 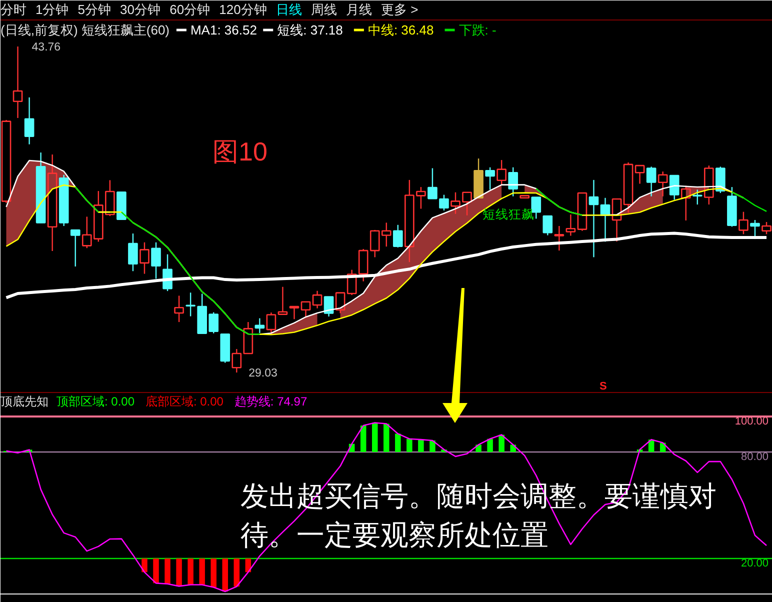 What do you see at coordinates (271, 401) in the screenshot?
I see `text: 趋势线: 74.97` at bounding box center [271, 401].